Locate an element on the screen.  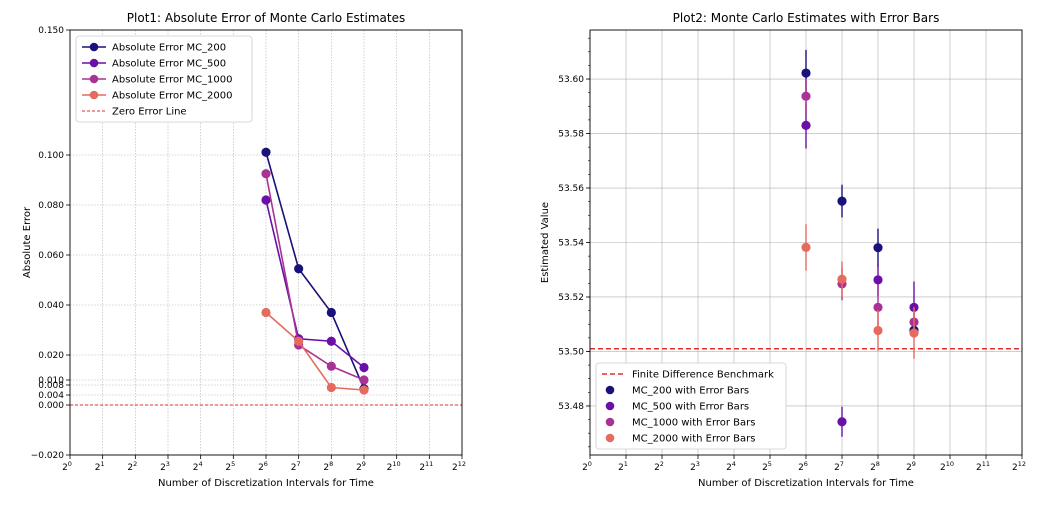
y-tick-label: 0.060 is located at coordinates (51, 256).